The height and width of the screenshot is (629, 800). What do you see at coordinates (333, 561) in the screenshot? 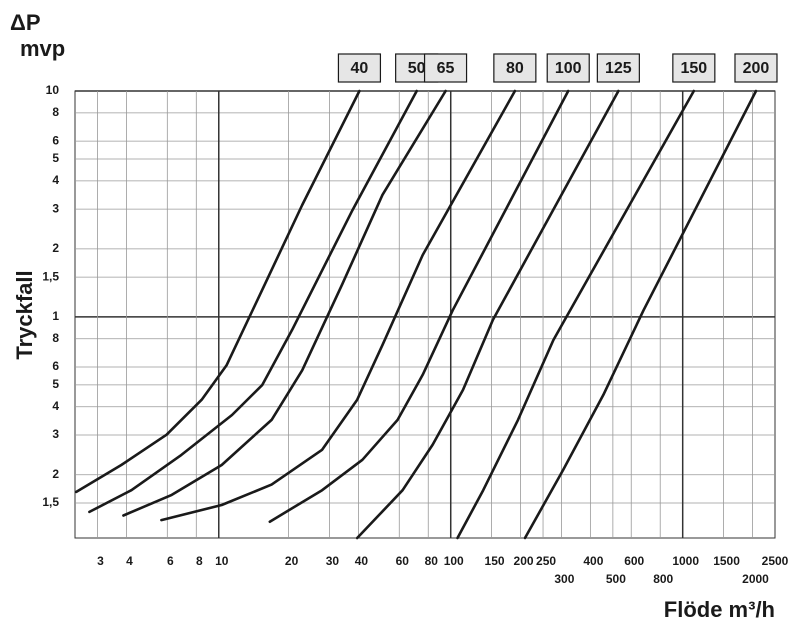
I see `x-tick-label: 30` at bounding box center [333, 561].